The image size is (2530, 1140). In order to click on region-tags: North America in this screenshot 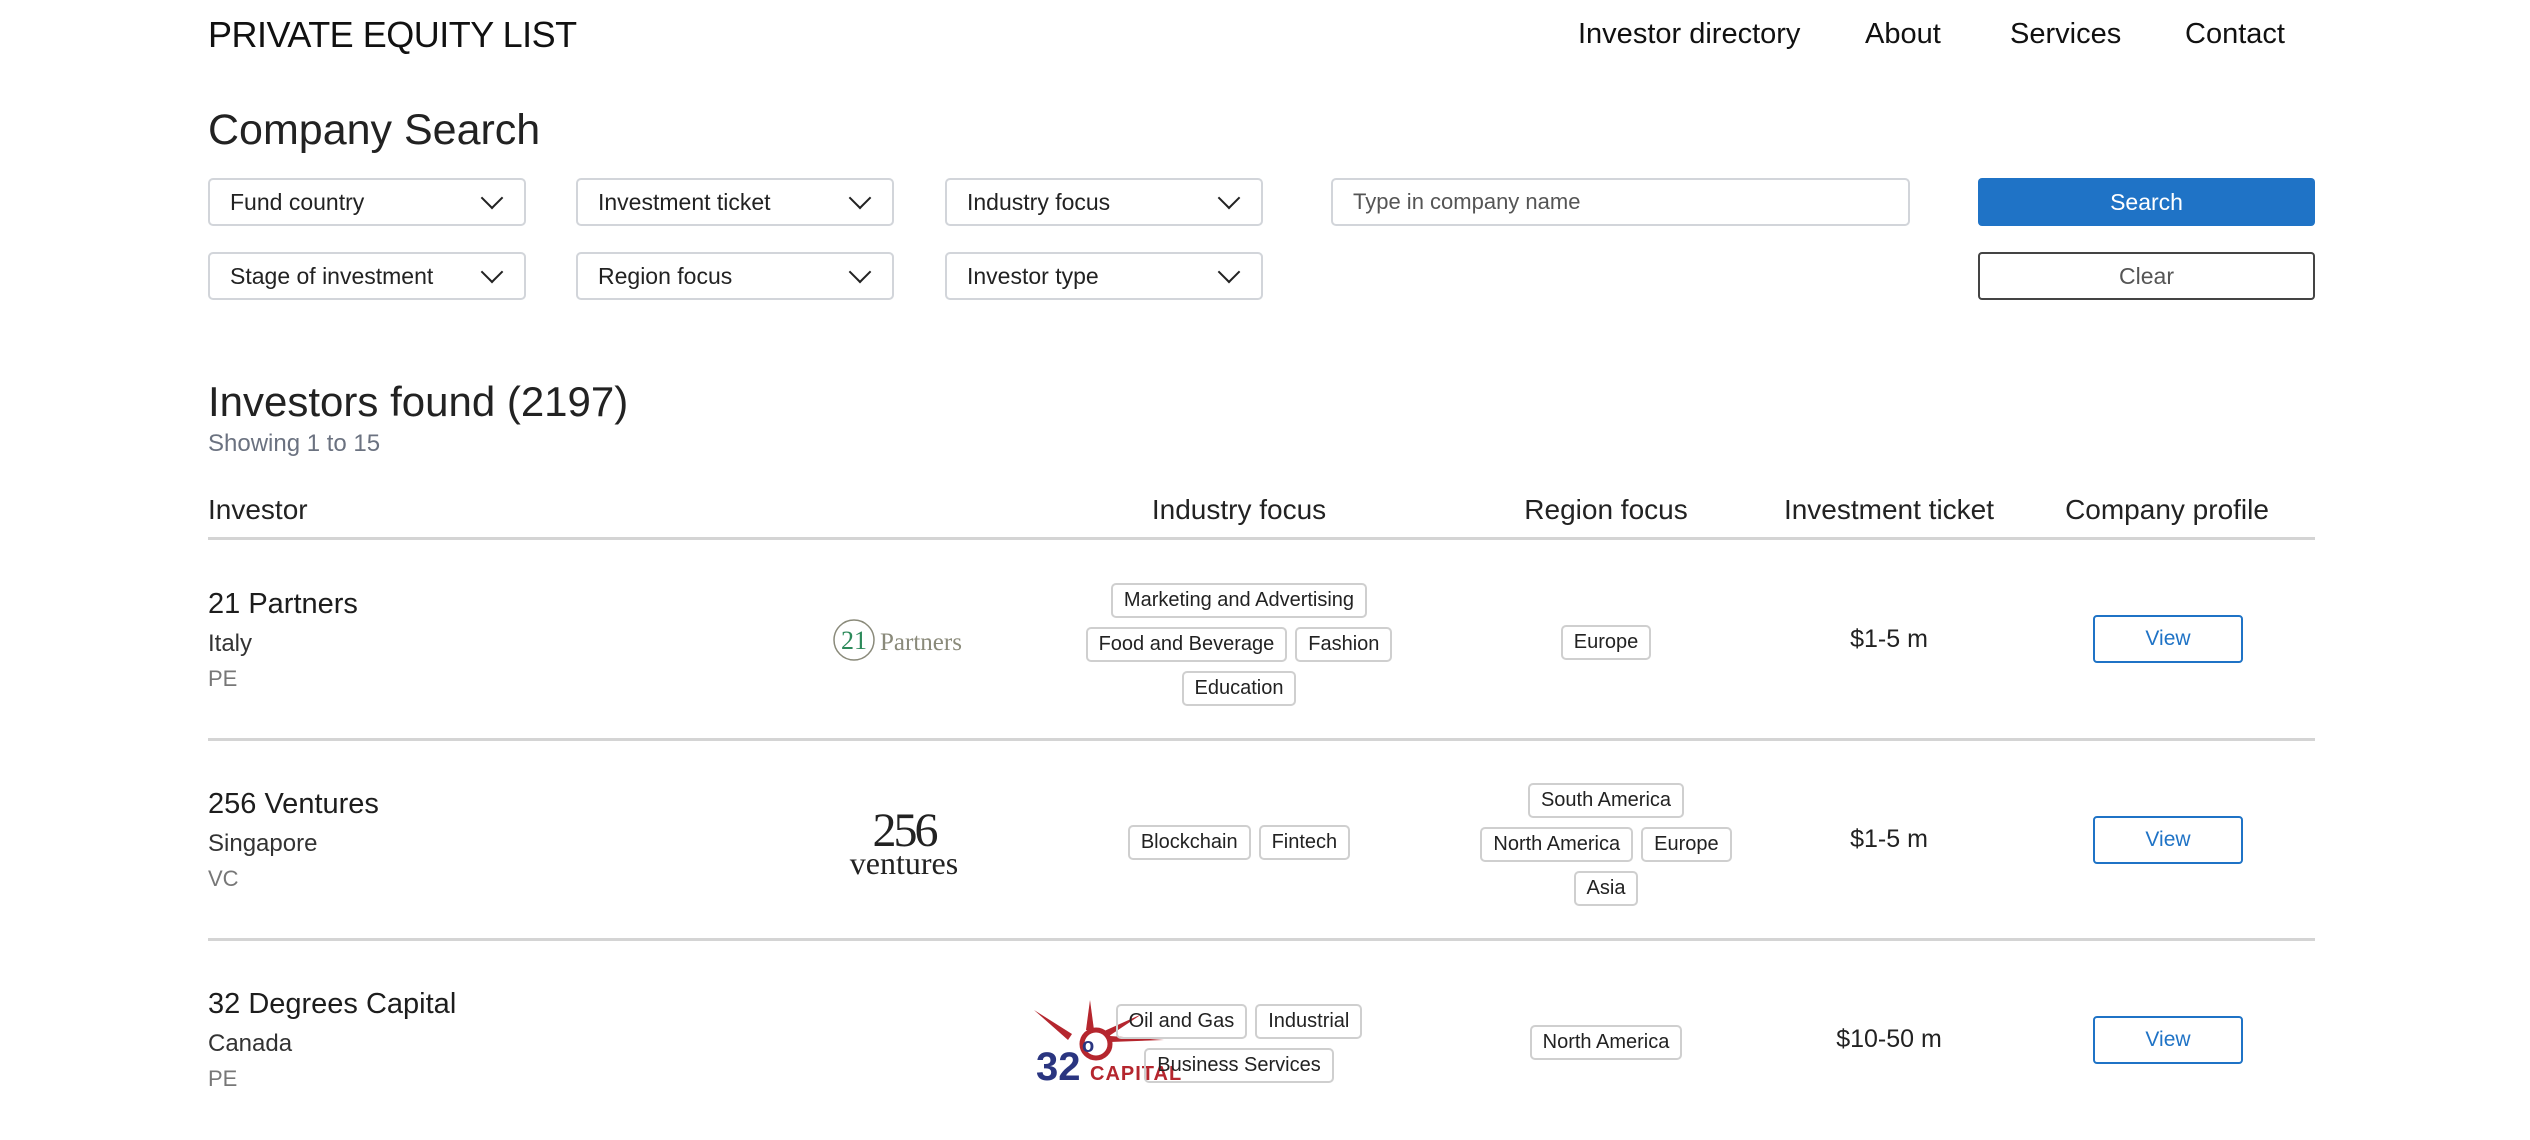, I will do `click(1606, 1042)`.